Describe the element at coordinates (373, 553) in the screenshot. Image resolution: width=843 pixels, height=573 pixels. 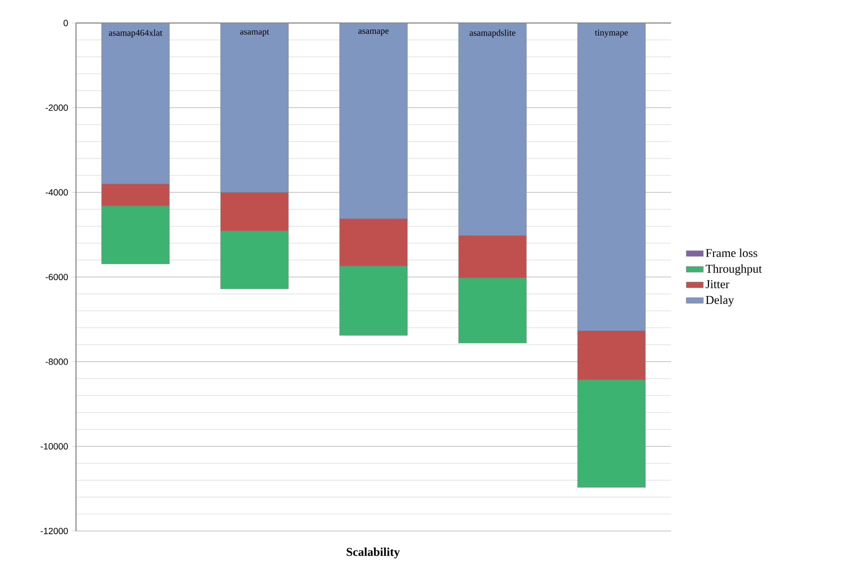
I see `x-axis-title: Scalability` at that location.